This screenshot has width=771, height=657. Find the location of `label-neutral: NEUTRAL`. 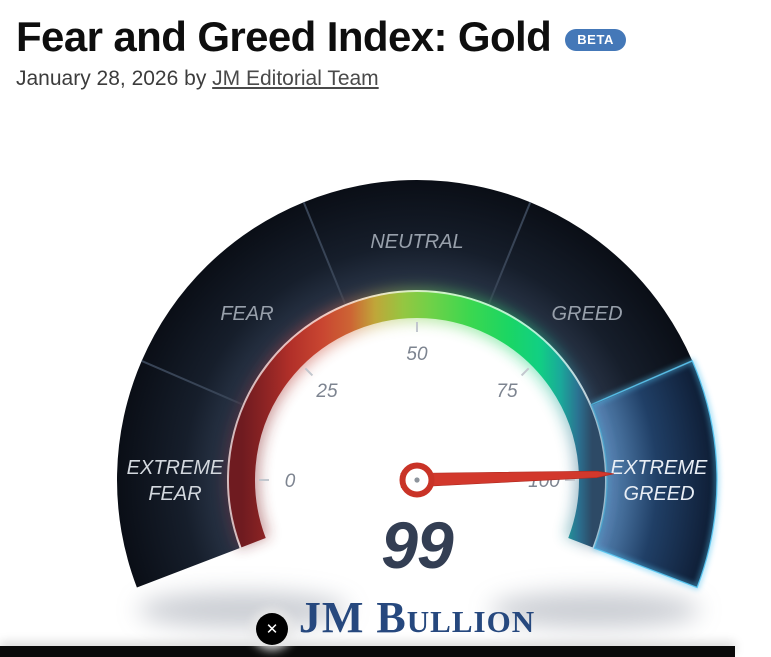

label-neutral: NEUTRAL is located at coordinates (416, 242).